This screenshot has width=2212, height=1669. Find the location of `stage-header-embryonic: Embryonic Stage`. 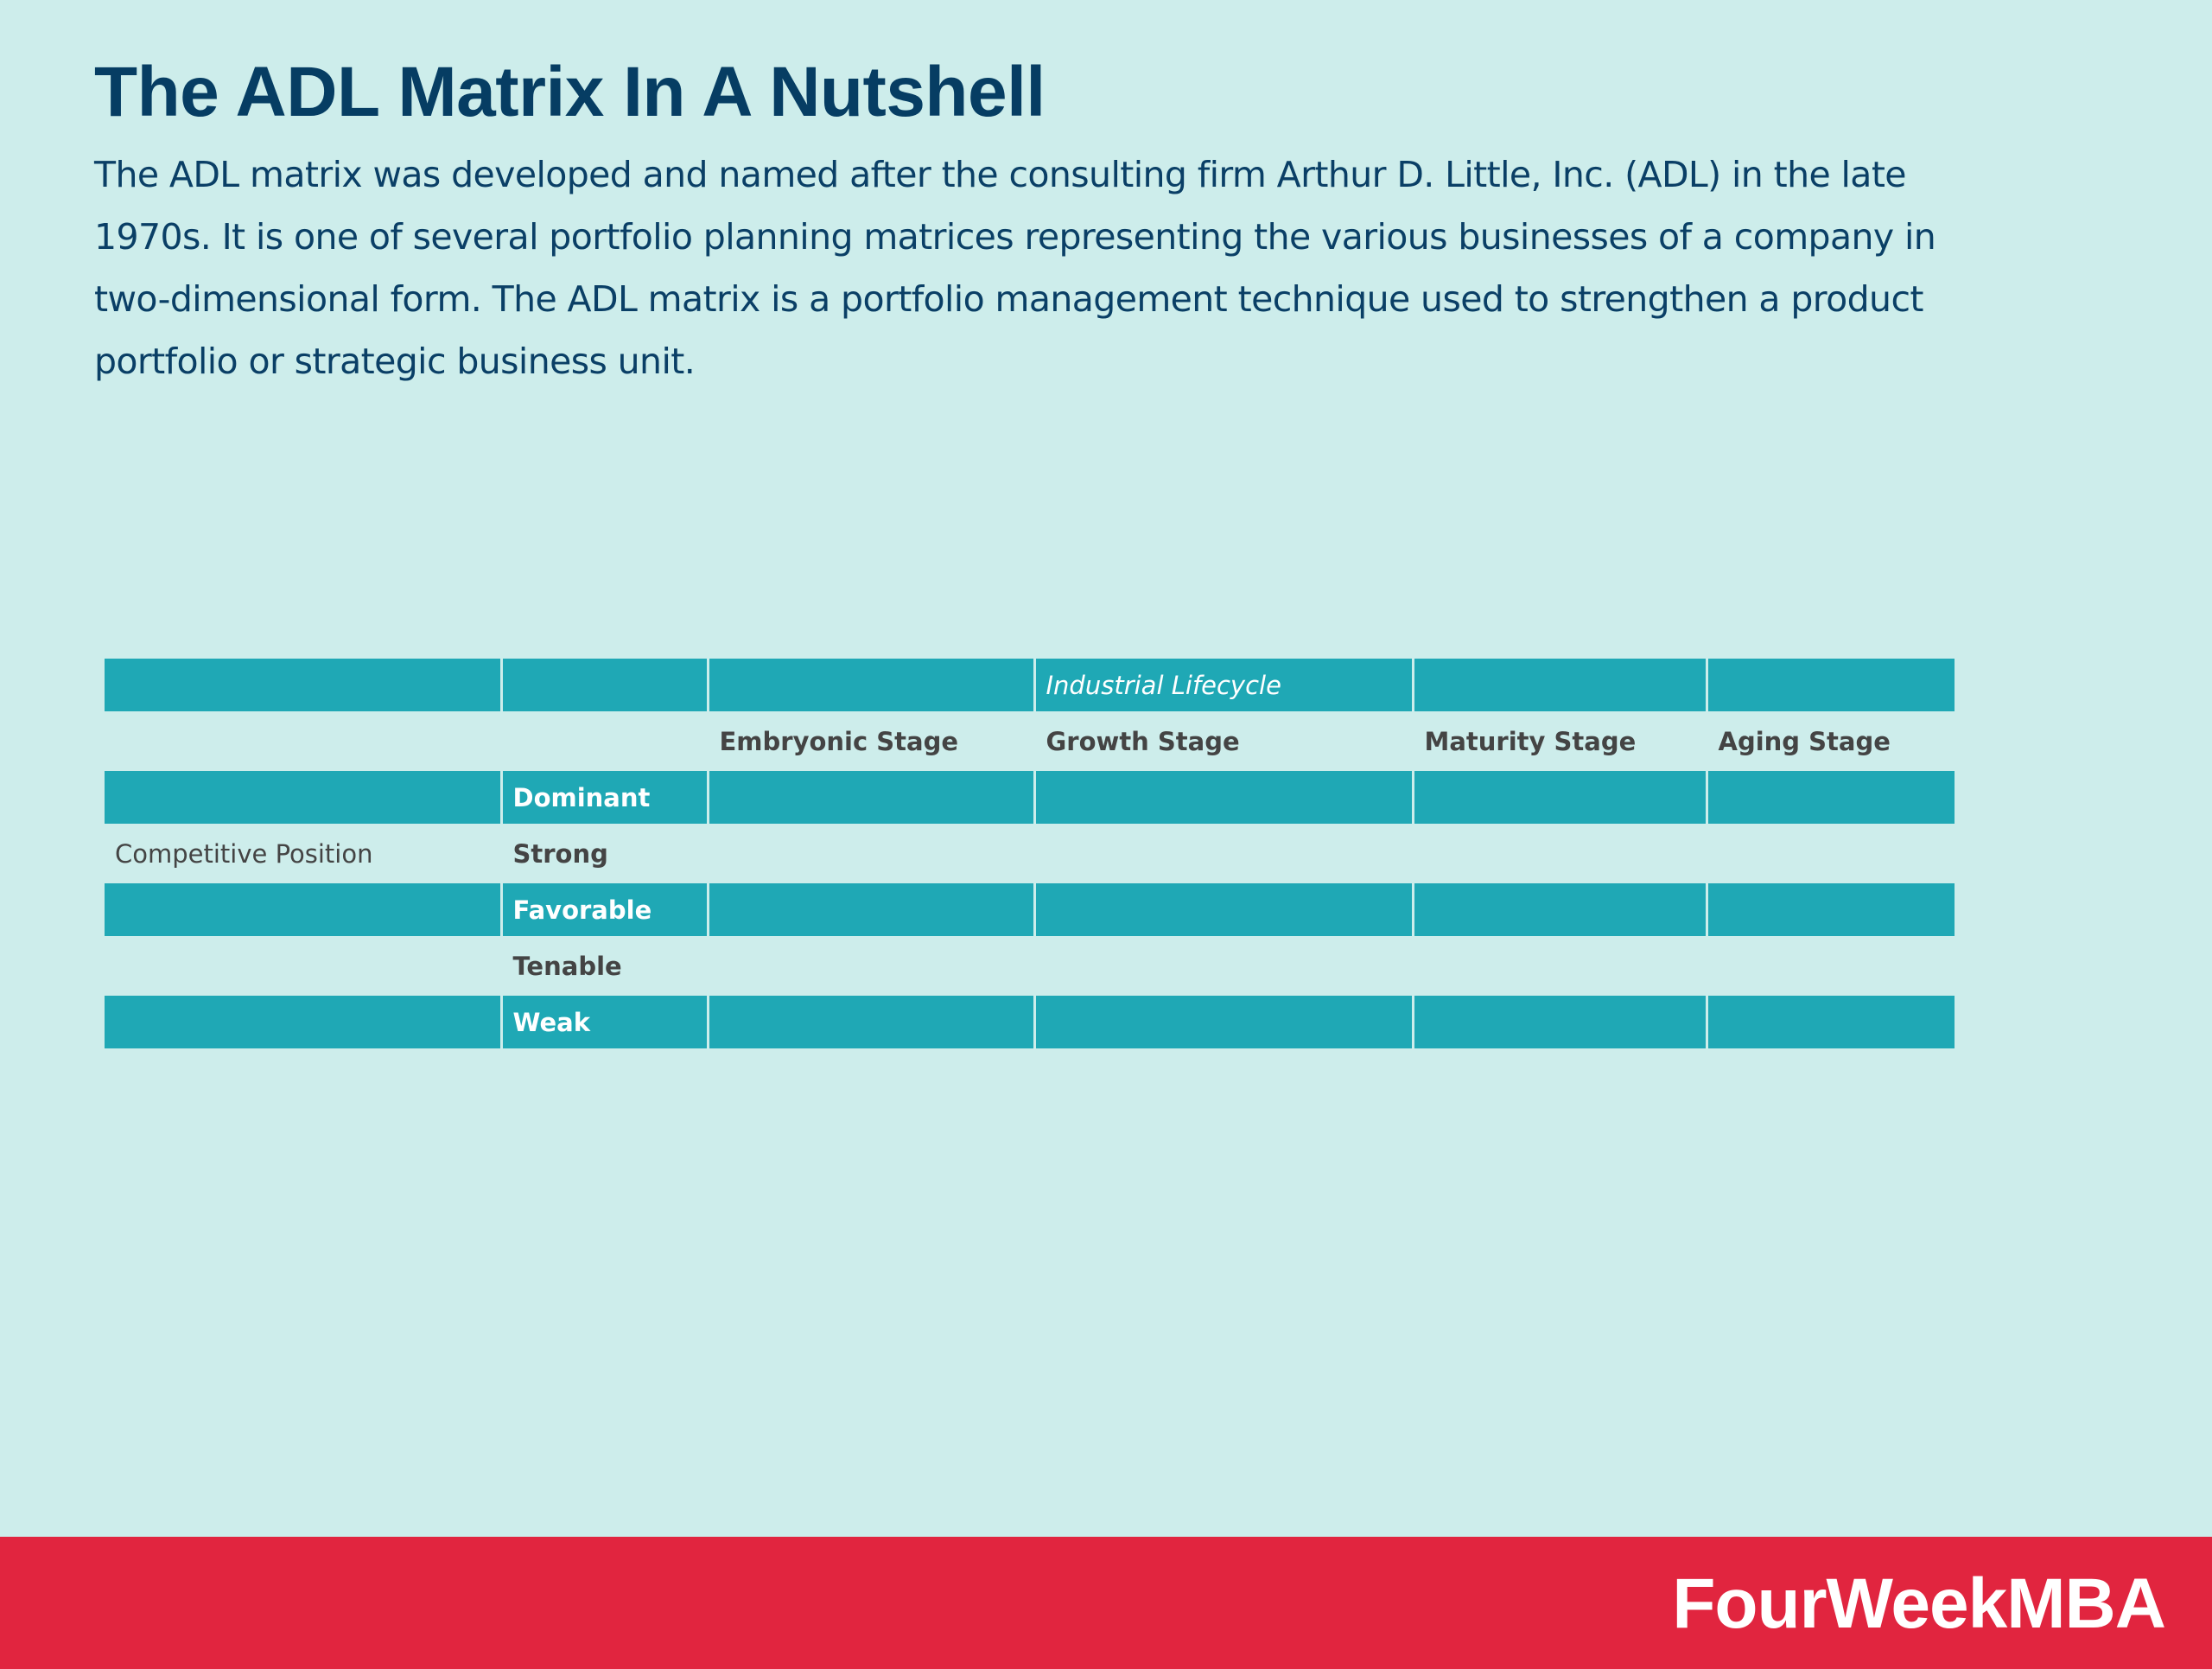

stage-header-embryonic: Embryonic Stage is located at coordinates (872, 742).